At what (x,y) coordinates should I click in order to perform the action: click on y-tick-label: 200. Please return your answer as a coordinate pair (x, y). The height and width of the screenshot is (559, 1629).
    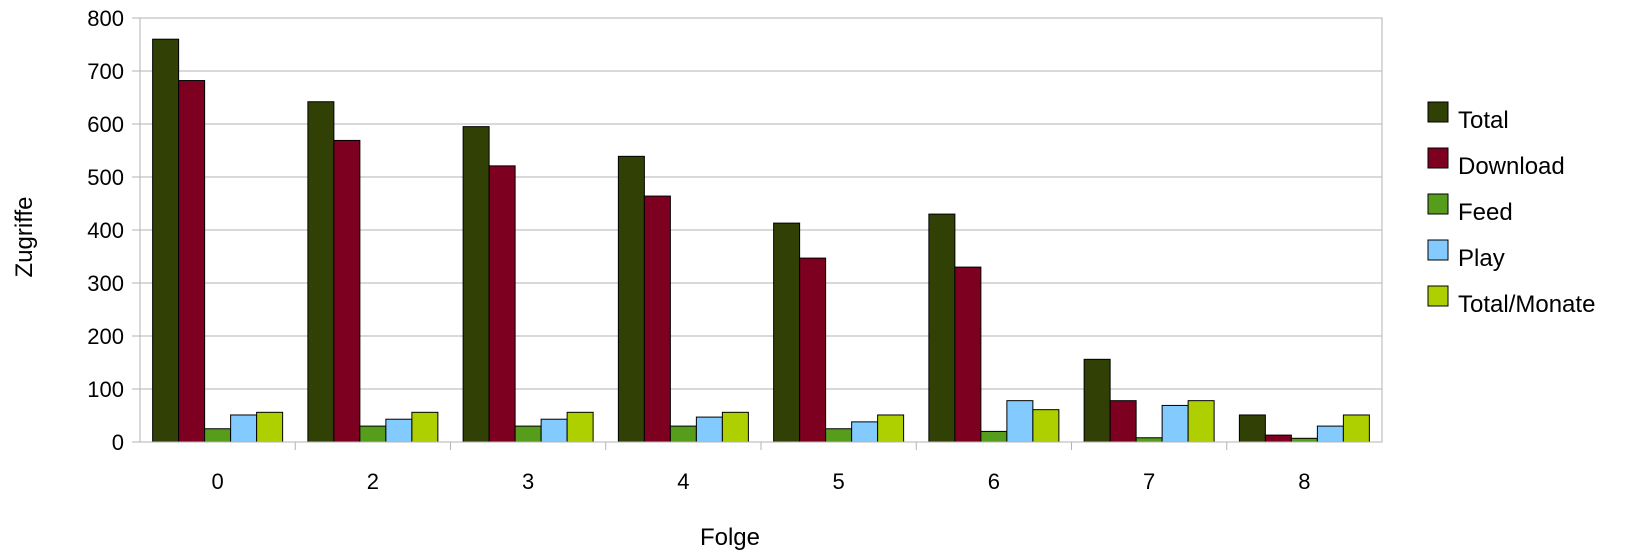
    Looking at the image, I should click on (105, 336).